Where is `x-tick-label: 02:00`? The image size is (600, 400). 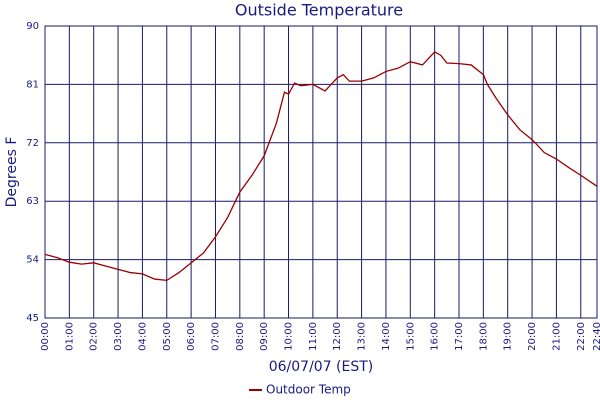
x-tick-label: 02:00 is located at coordinates (94, 336).